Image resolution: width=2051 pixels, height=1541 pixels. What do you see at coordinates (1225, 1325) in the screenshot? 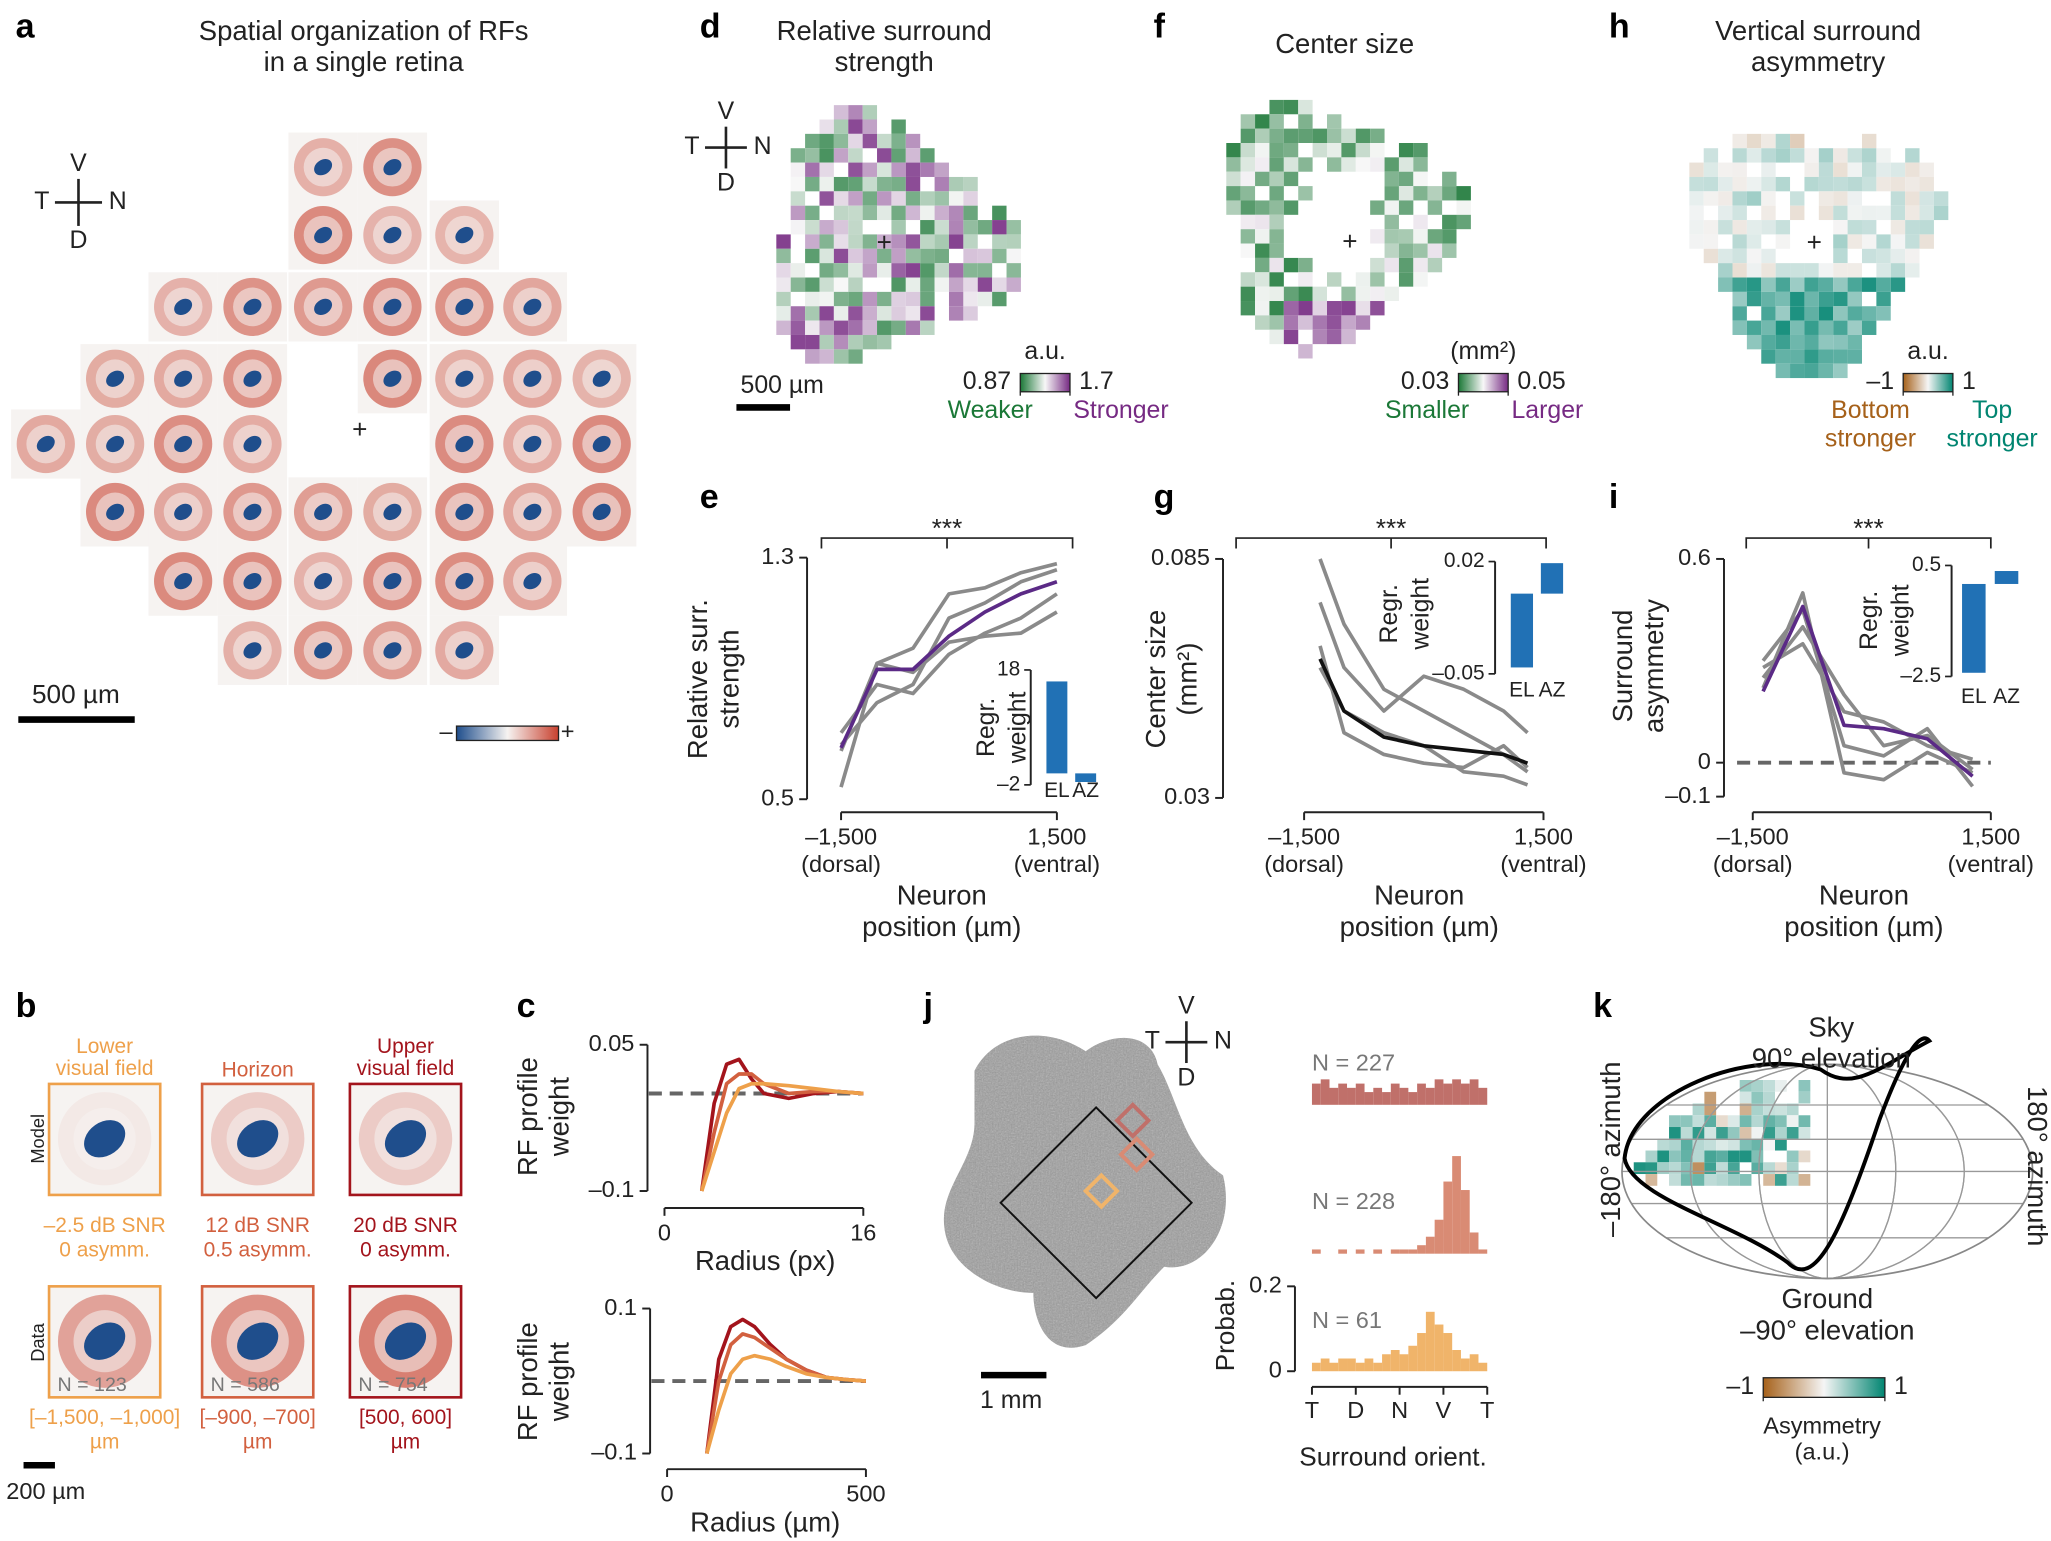
I see `label: Probab.` at bounding box center [1225, 1325].